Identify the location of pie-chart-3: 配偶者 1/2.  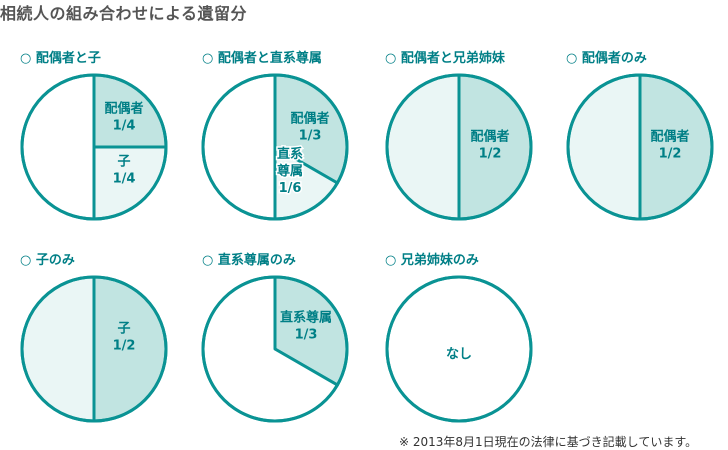
(459, 147).